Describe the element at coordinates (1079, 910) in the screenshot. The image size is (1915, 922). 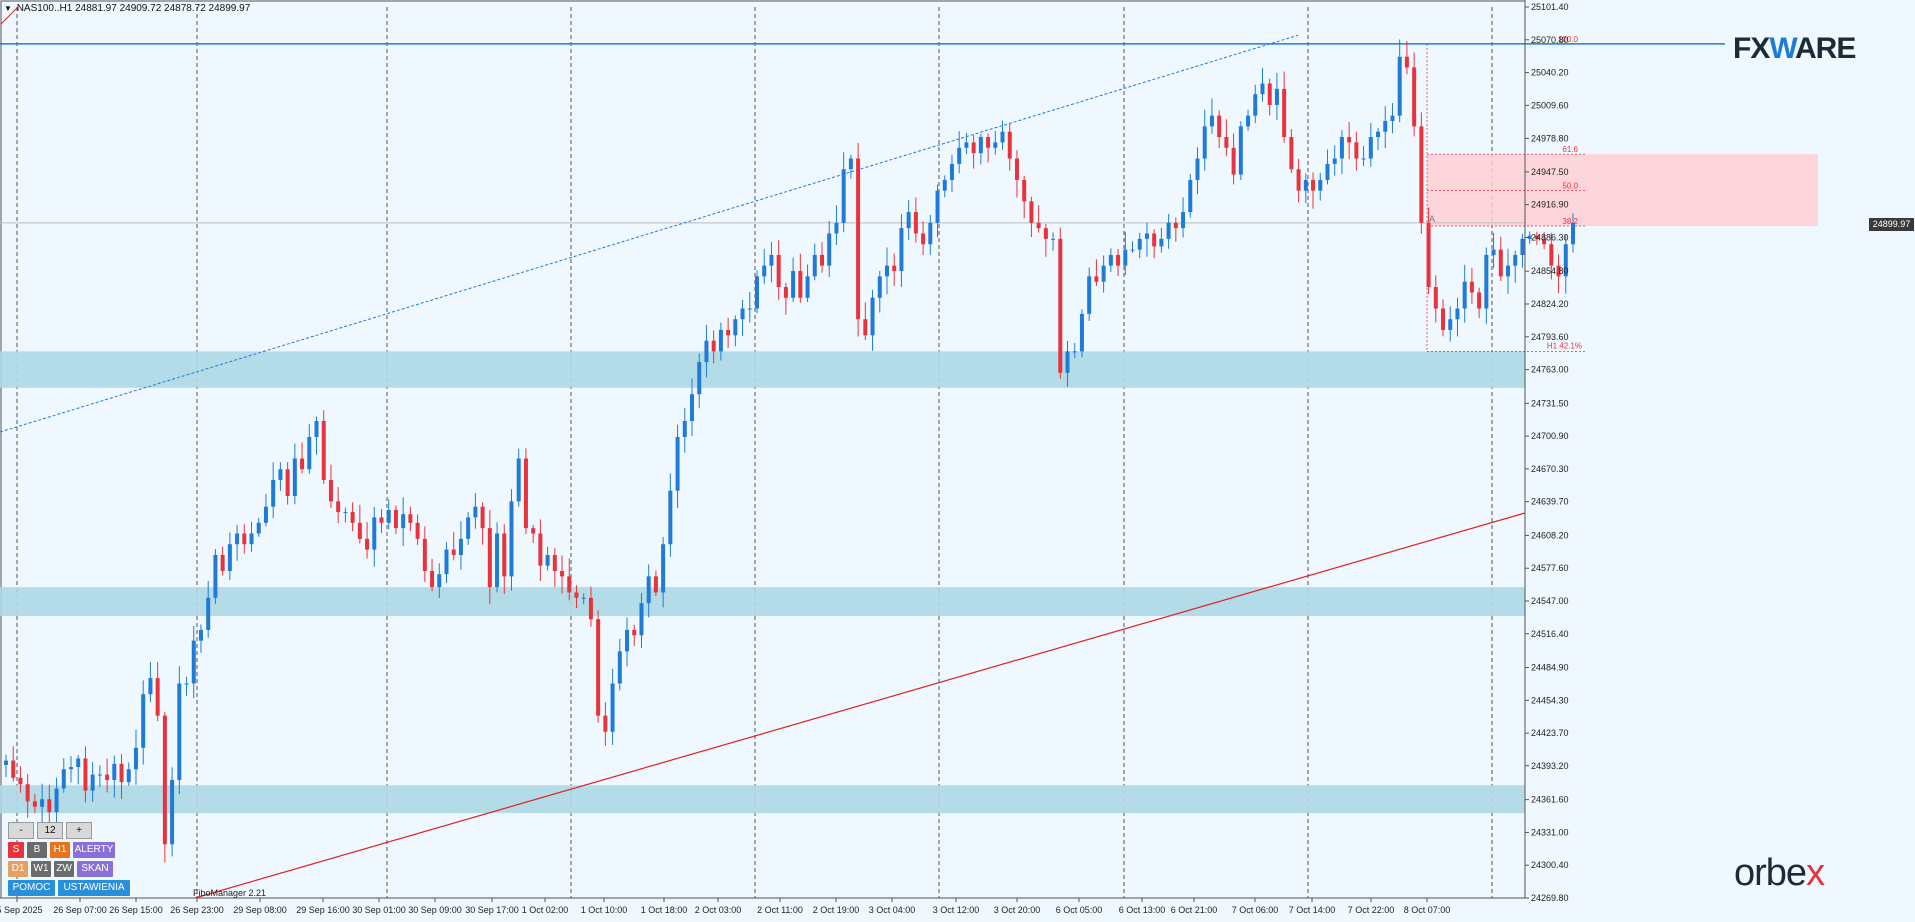
I see `x-tick-label-18: 6 Oct 05:00` at that location.